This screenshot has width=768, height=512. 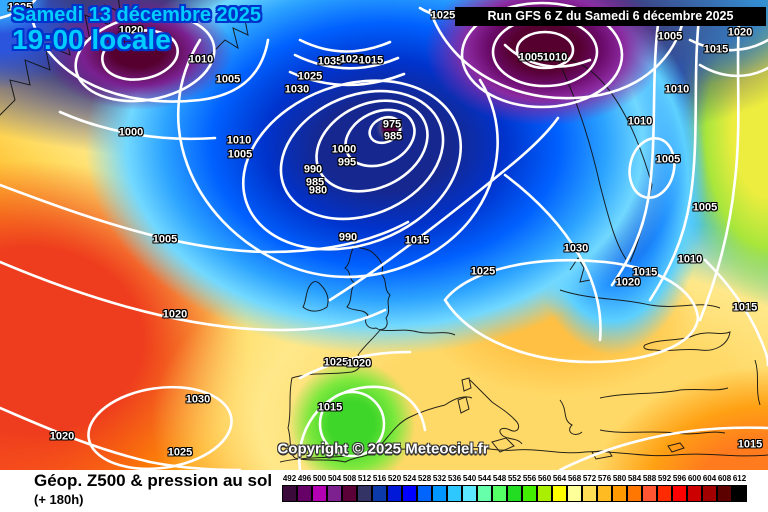 I want to click on colorbar-cell: 540, so click(x=469, y=487).